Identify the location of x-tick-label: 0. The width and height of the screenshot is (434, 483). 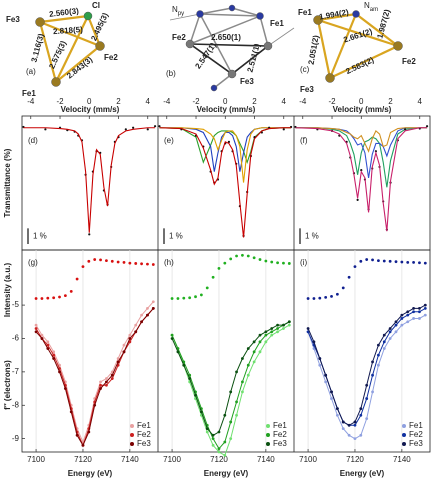
(361, 101).